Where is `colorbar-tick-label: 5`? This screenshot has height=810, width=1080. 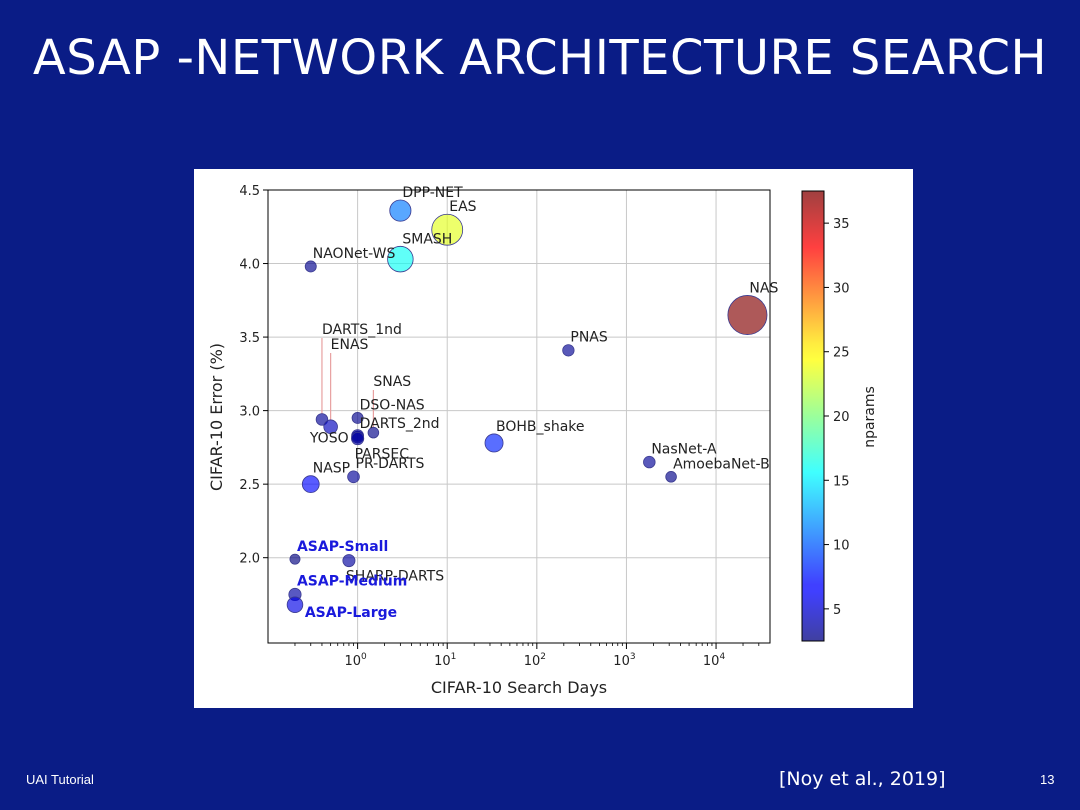
colorbar-tick-label: 5 is located at coordinates (837, 610).